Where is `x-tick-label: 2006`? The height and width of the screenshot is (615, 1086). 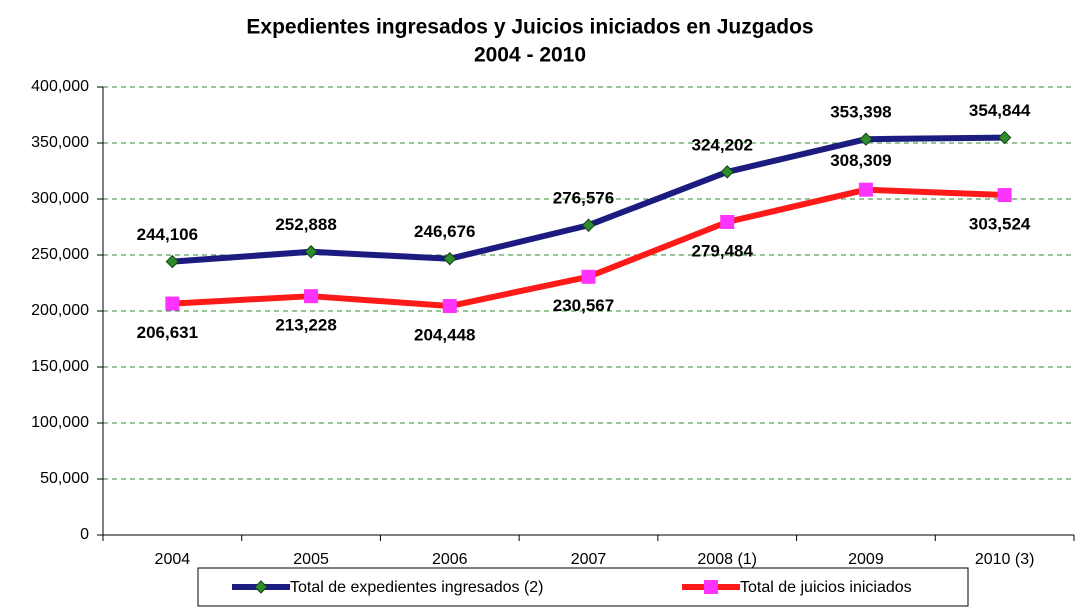 x-tick-label: 2006 is located at coordinates (450, 559).